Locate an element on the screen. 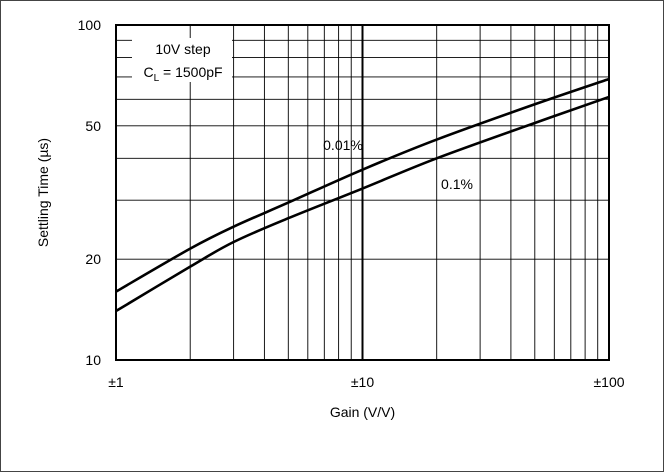 This screenshot has height=472, width=664. y-axis-label: Settling Time (µs) is located at coordinates (43, 192).